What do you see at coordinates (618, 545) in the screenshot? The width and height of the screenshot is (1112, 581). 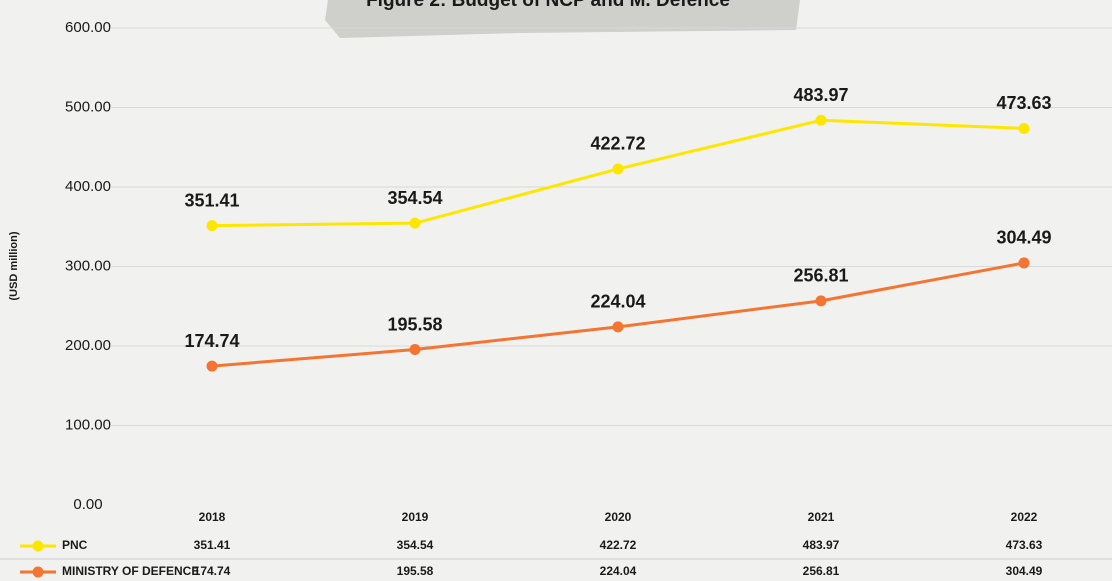 I see `table-cell: 422.72` at bounding box center [618, 545].